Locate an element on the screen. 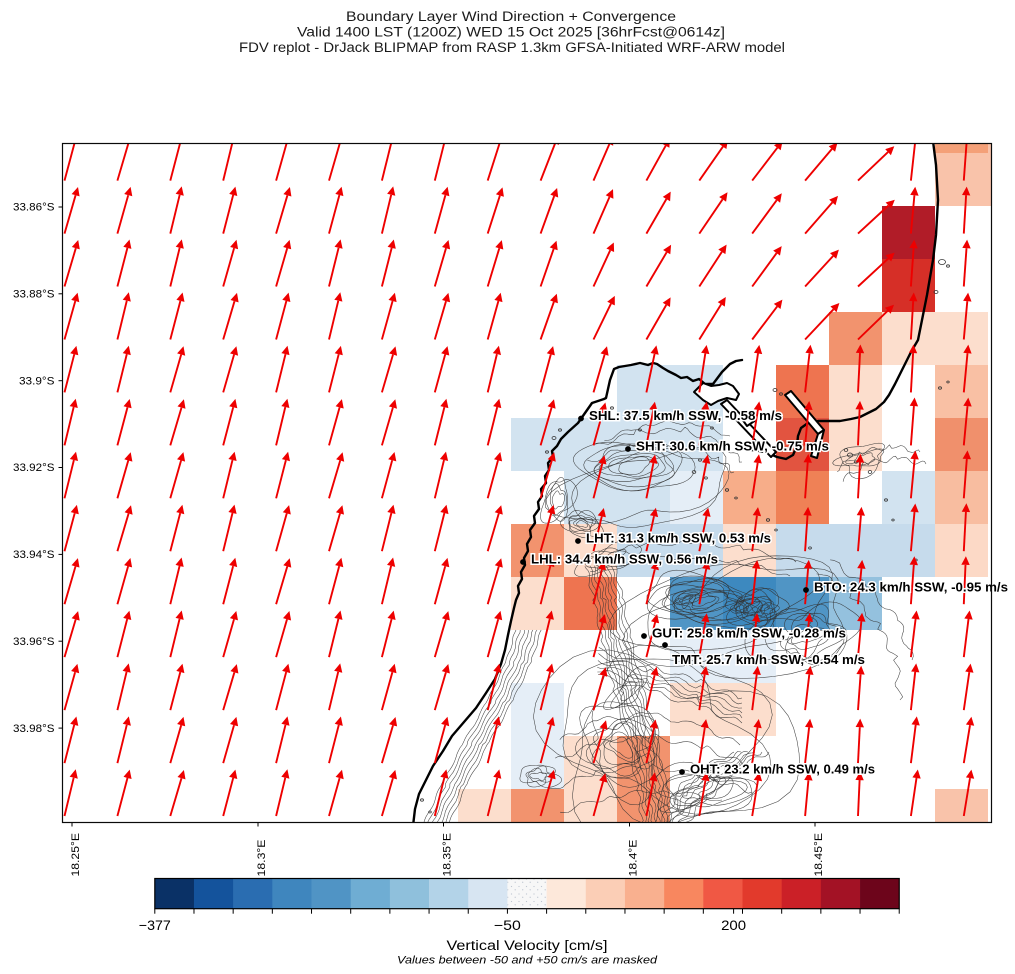 This screenshot has height=974, width=1015. svg-text: GUT: 25.8 km/h SSW, -0.28 m/s is located at coordinates (749, 633).